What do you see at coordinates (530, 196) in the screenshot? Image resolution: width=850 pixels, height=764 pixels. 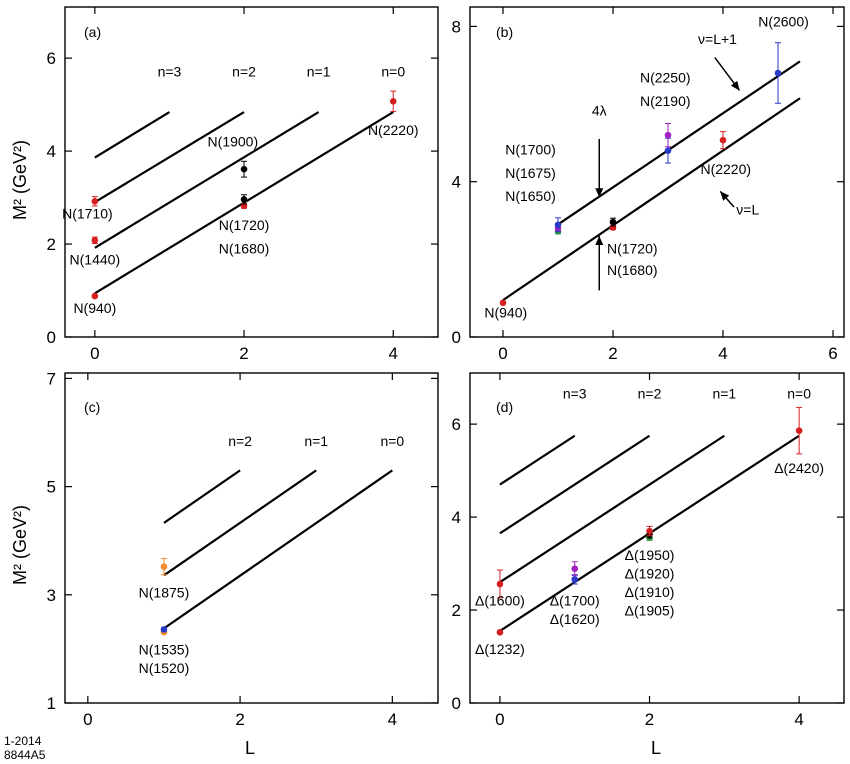 I see `state-label: N(1650)` at bounding box center [530, 196].